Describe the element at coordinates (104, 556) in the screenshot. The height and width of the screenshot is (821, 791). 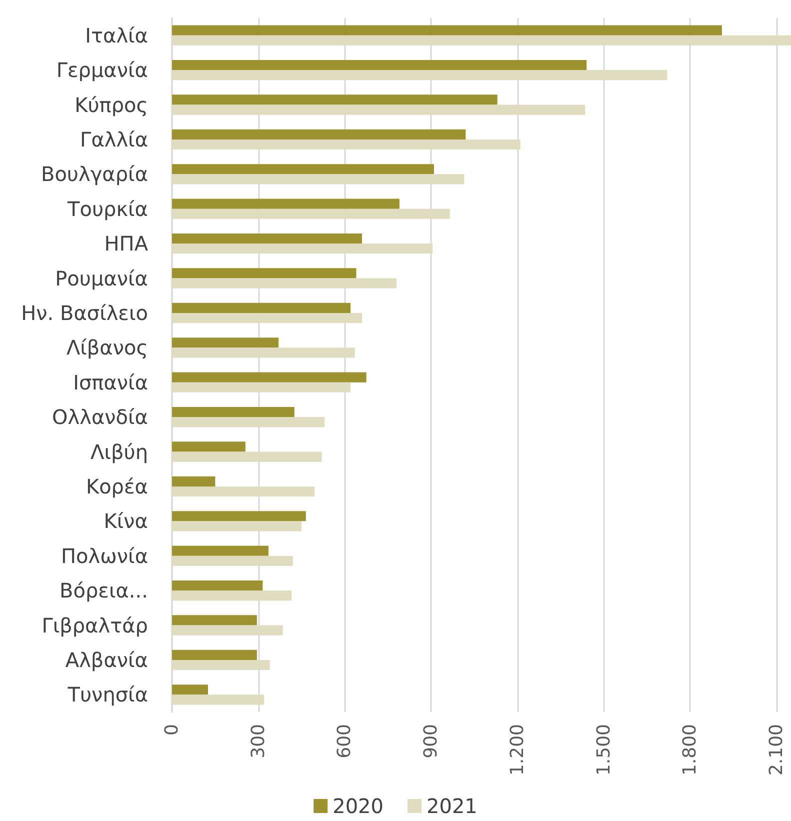
I see `y-tick-label: Πολωνία` at that location.